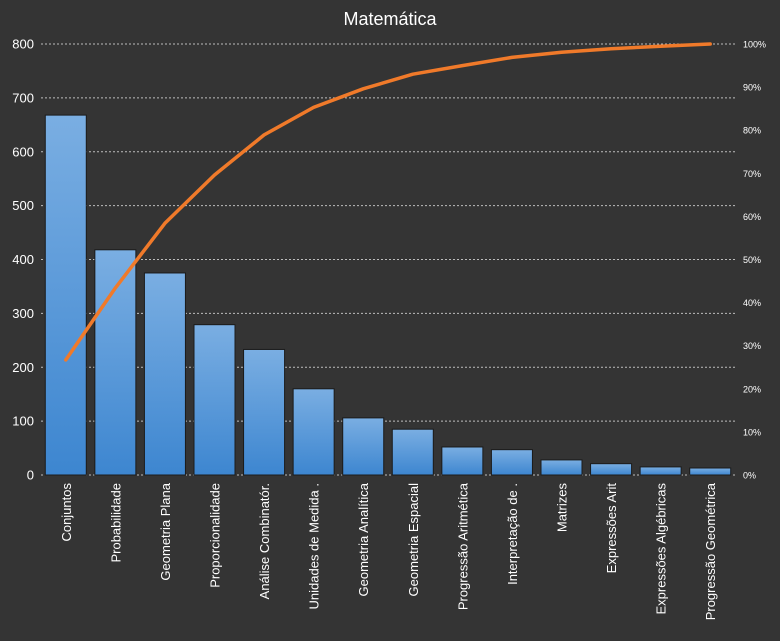 The height and width of the screenshot is (641, 780). Describe the element at coordinates (314, 546) in the screenshot. I see `category-label: Unidades de Medida .` at that location.